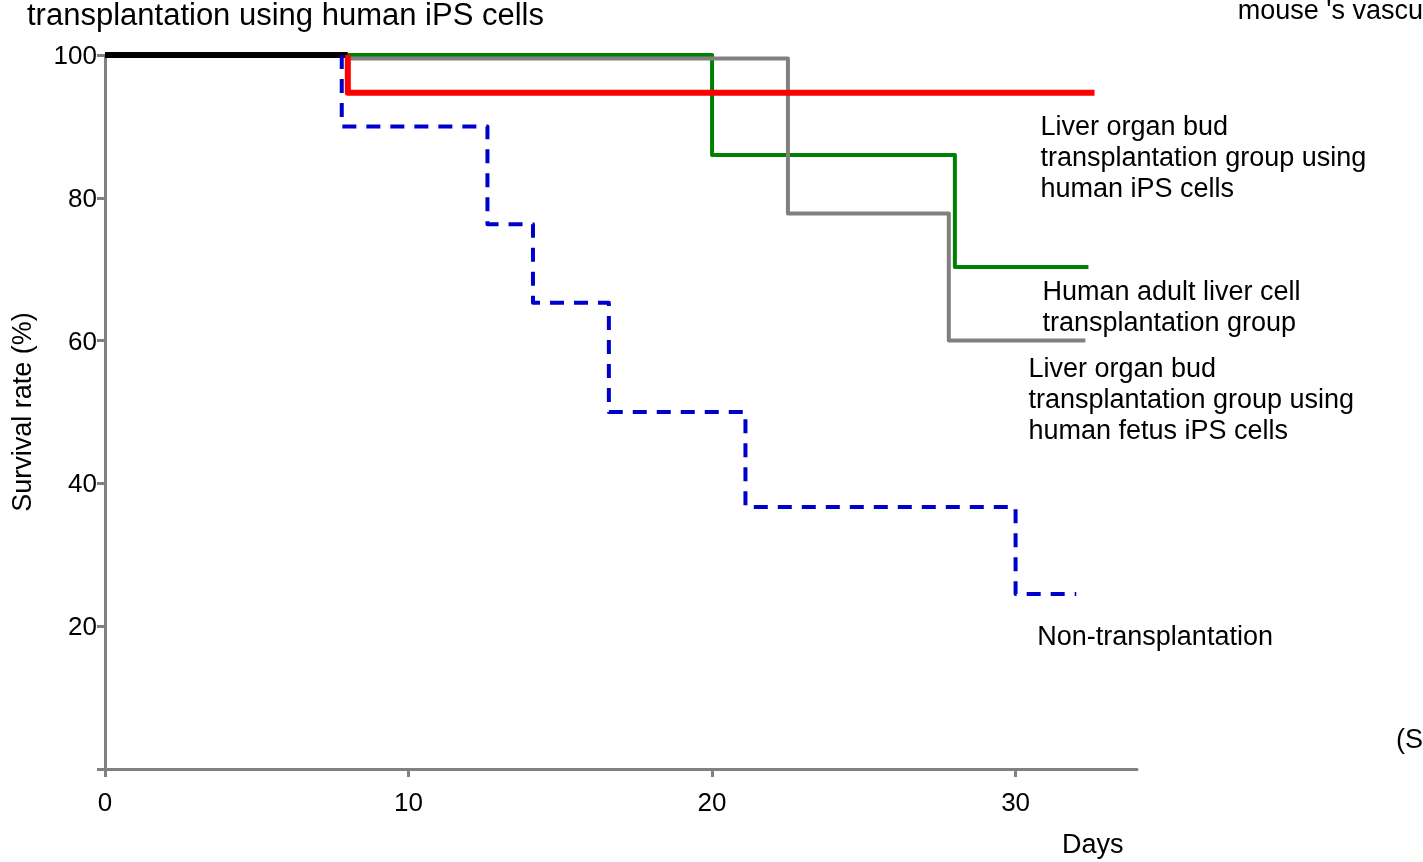 The image size is (1423, 862). What do you see at coordinates (285, 16) in the screenshot?
I see `chart-title: transplantation using human iPS cells` at bounding box center [285, 16].